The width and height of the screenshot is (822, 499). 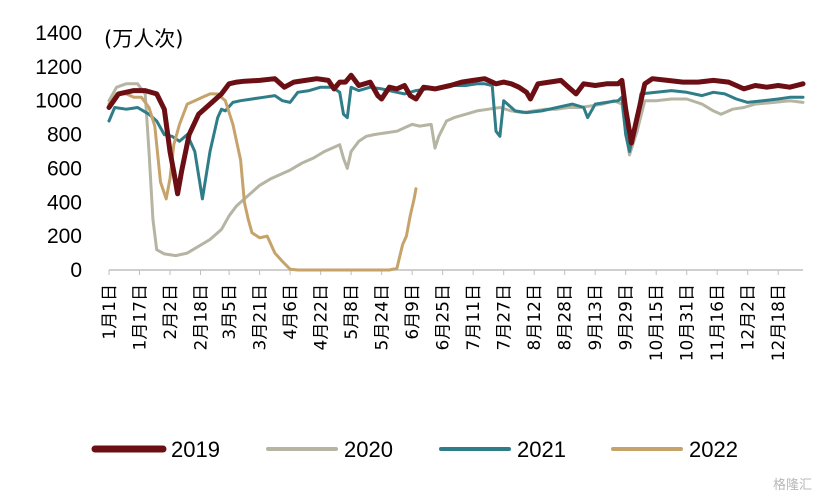 I want to click on x-tick-label: 6月9日, so click(x=413, y=312).